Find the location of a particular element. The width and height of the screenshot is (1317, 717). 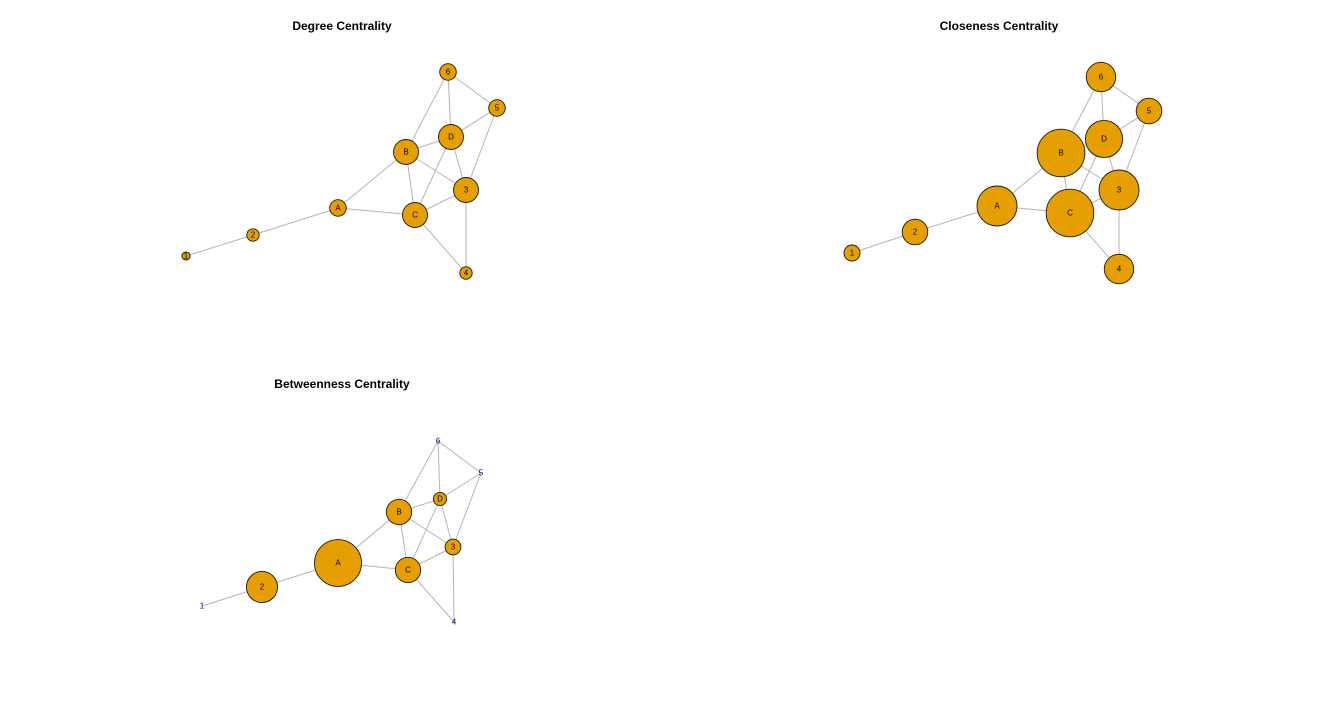

closeness-edges is located at coordinates (1000, 173).